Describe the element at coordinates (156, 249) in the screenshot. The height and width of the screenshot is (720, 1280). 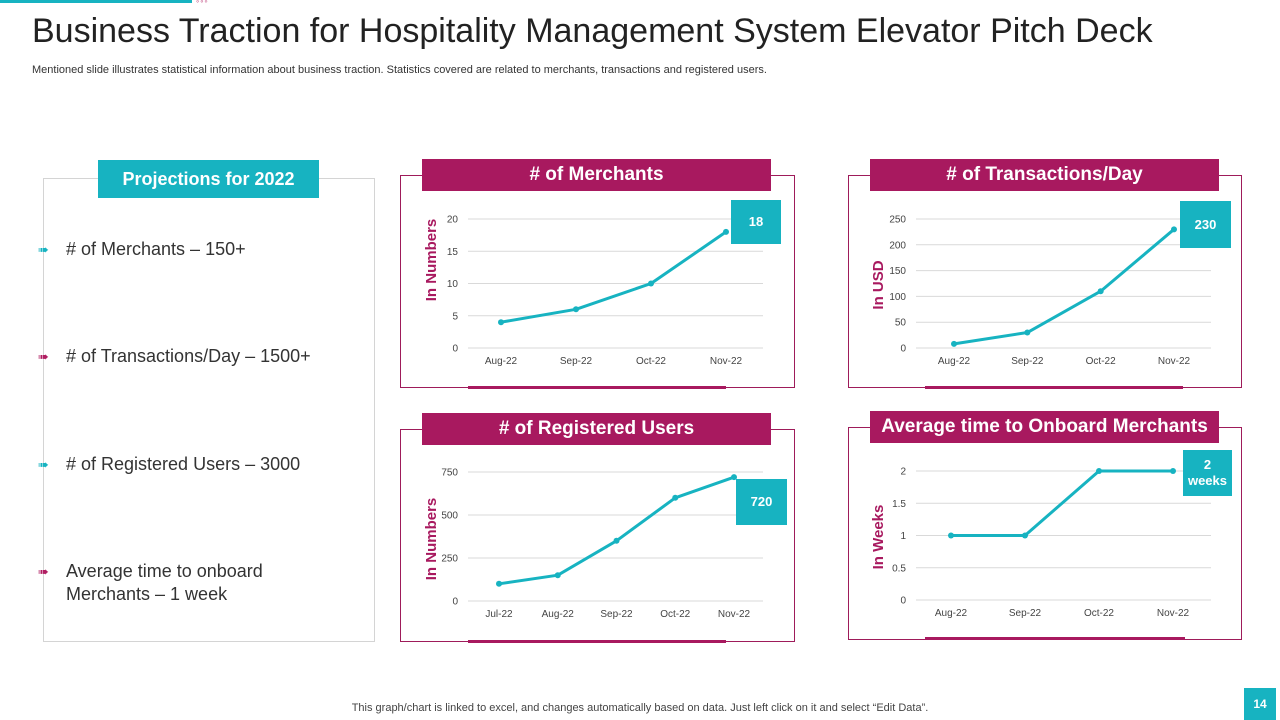
I see `projection-item-text: # of Merchants – 150+` at that location.